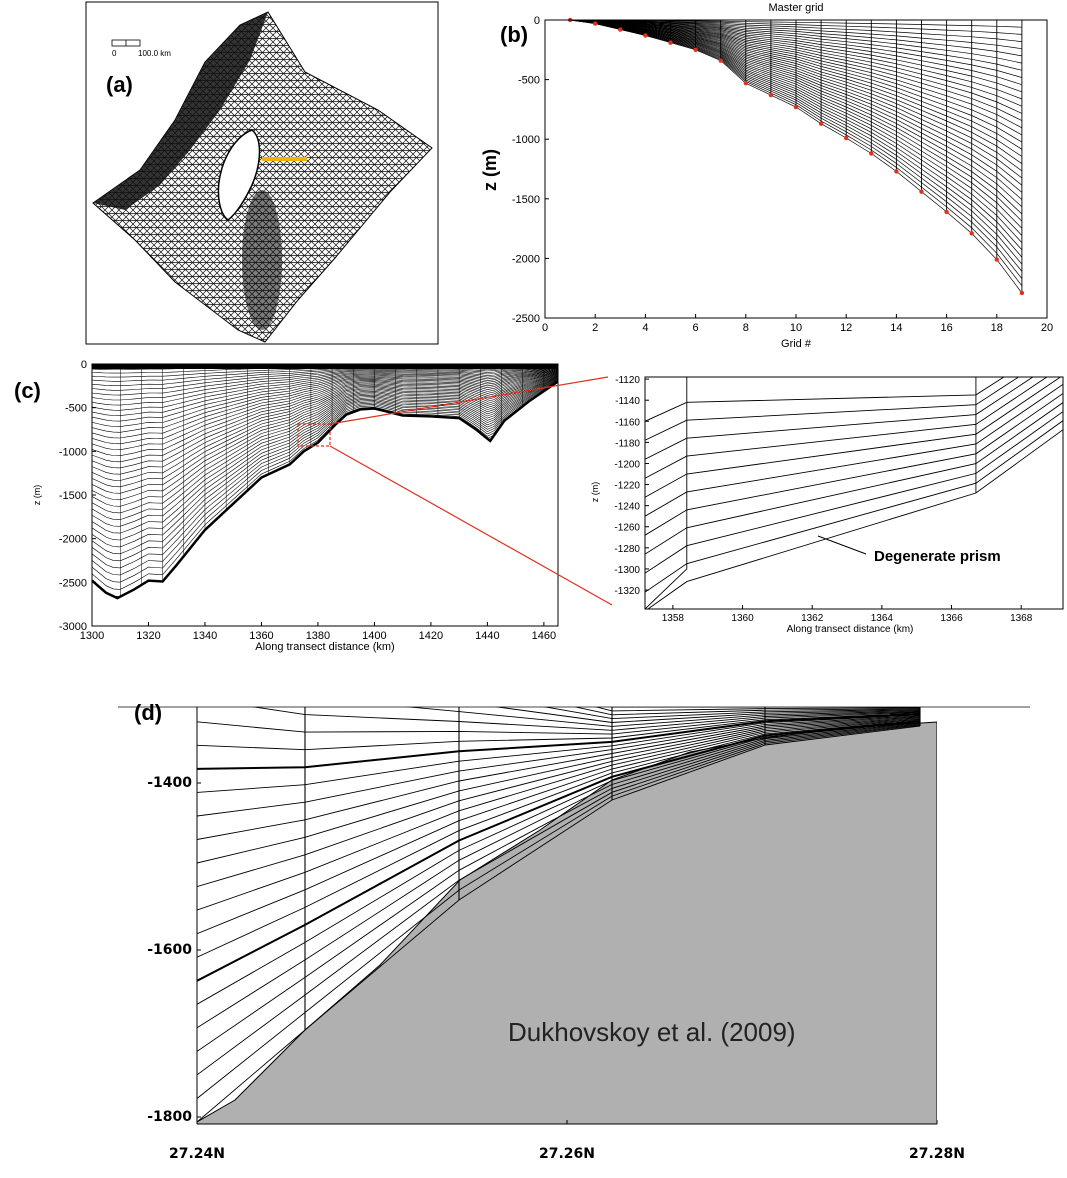 This screenshot has width=1067, height=1178. I want to click on transect-layers, so click(325, 480).